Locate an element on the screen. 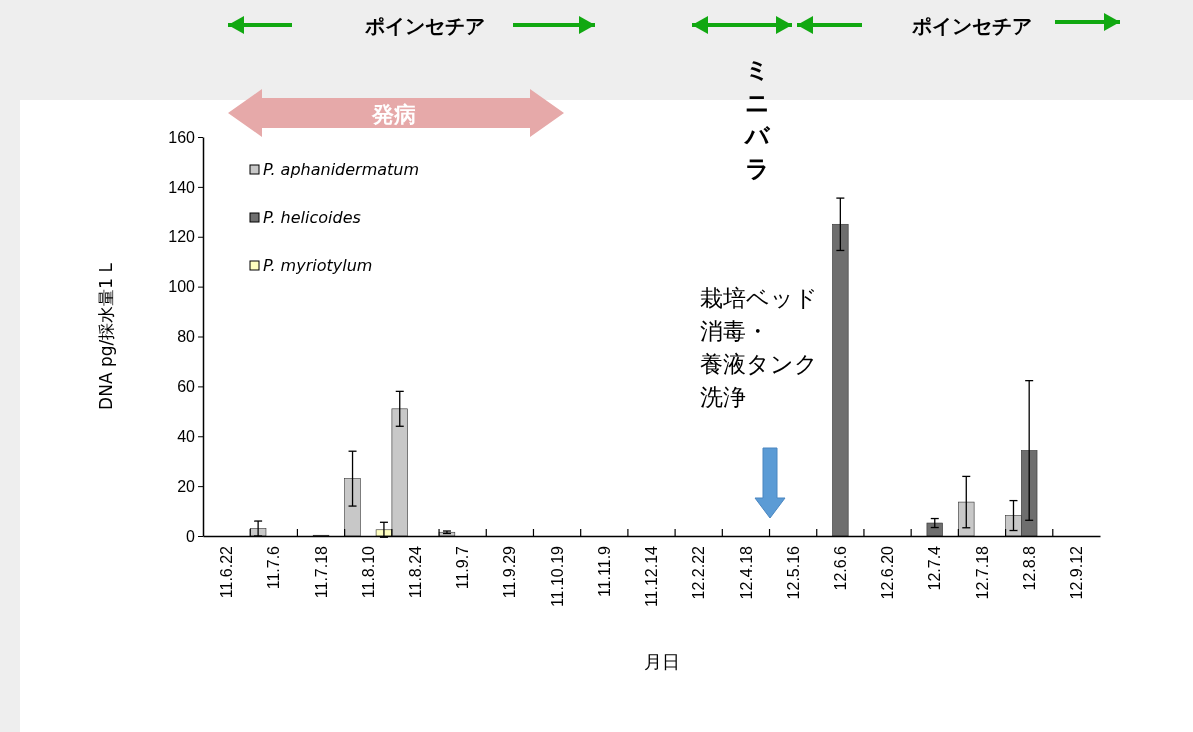  annotation: 消毒・ is located at coordinates (734, 331).